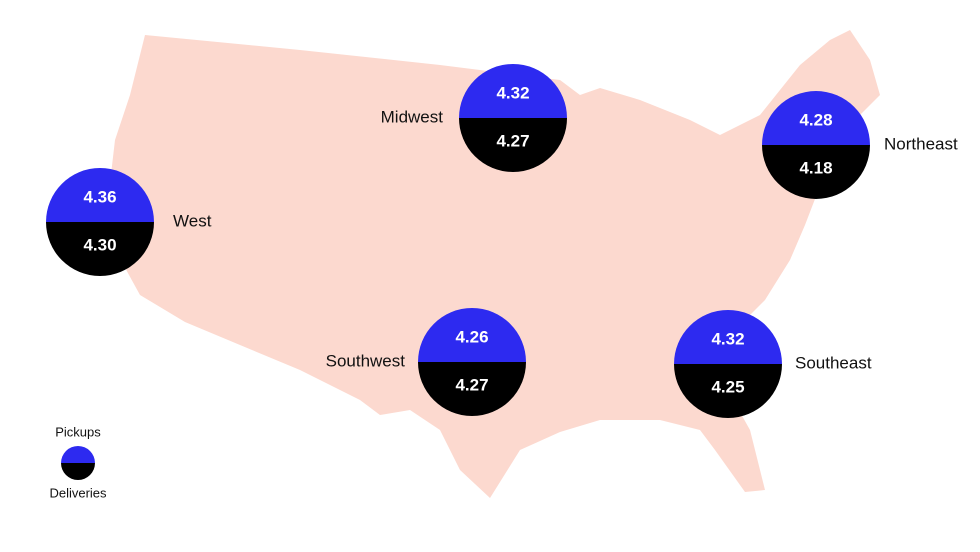  I want to click on region-label: Northeast, so click(921, 143).